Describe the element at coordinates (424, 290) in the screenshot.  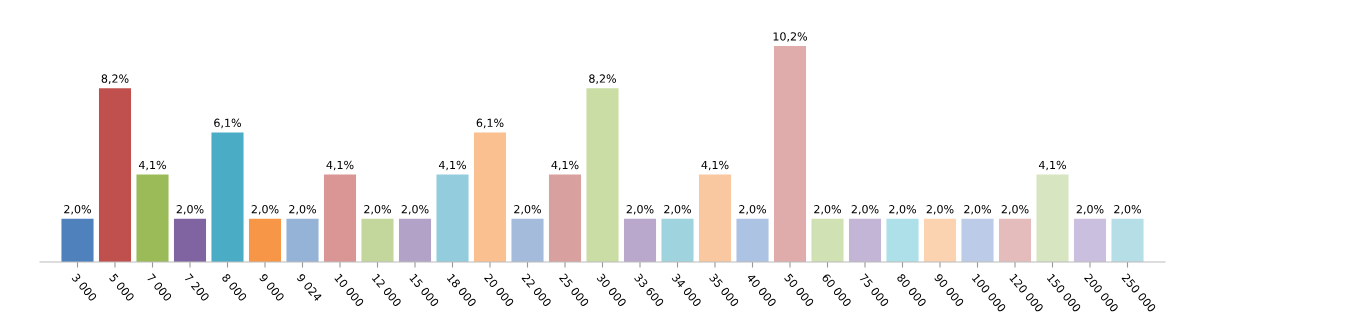
I see `x-tick-label: 15 000` at that location.